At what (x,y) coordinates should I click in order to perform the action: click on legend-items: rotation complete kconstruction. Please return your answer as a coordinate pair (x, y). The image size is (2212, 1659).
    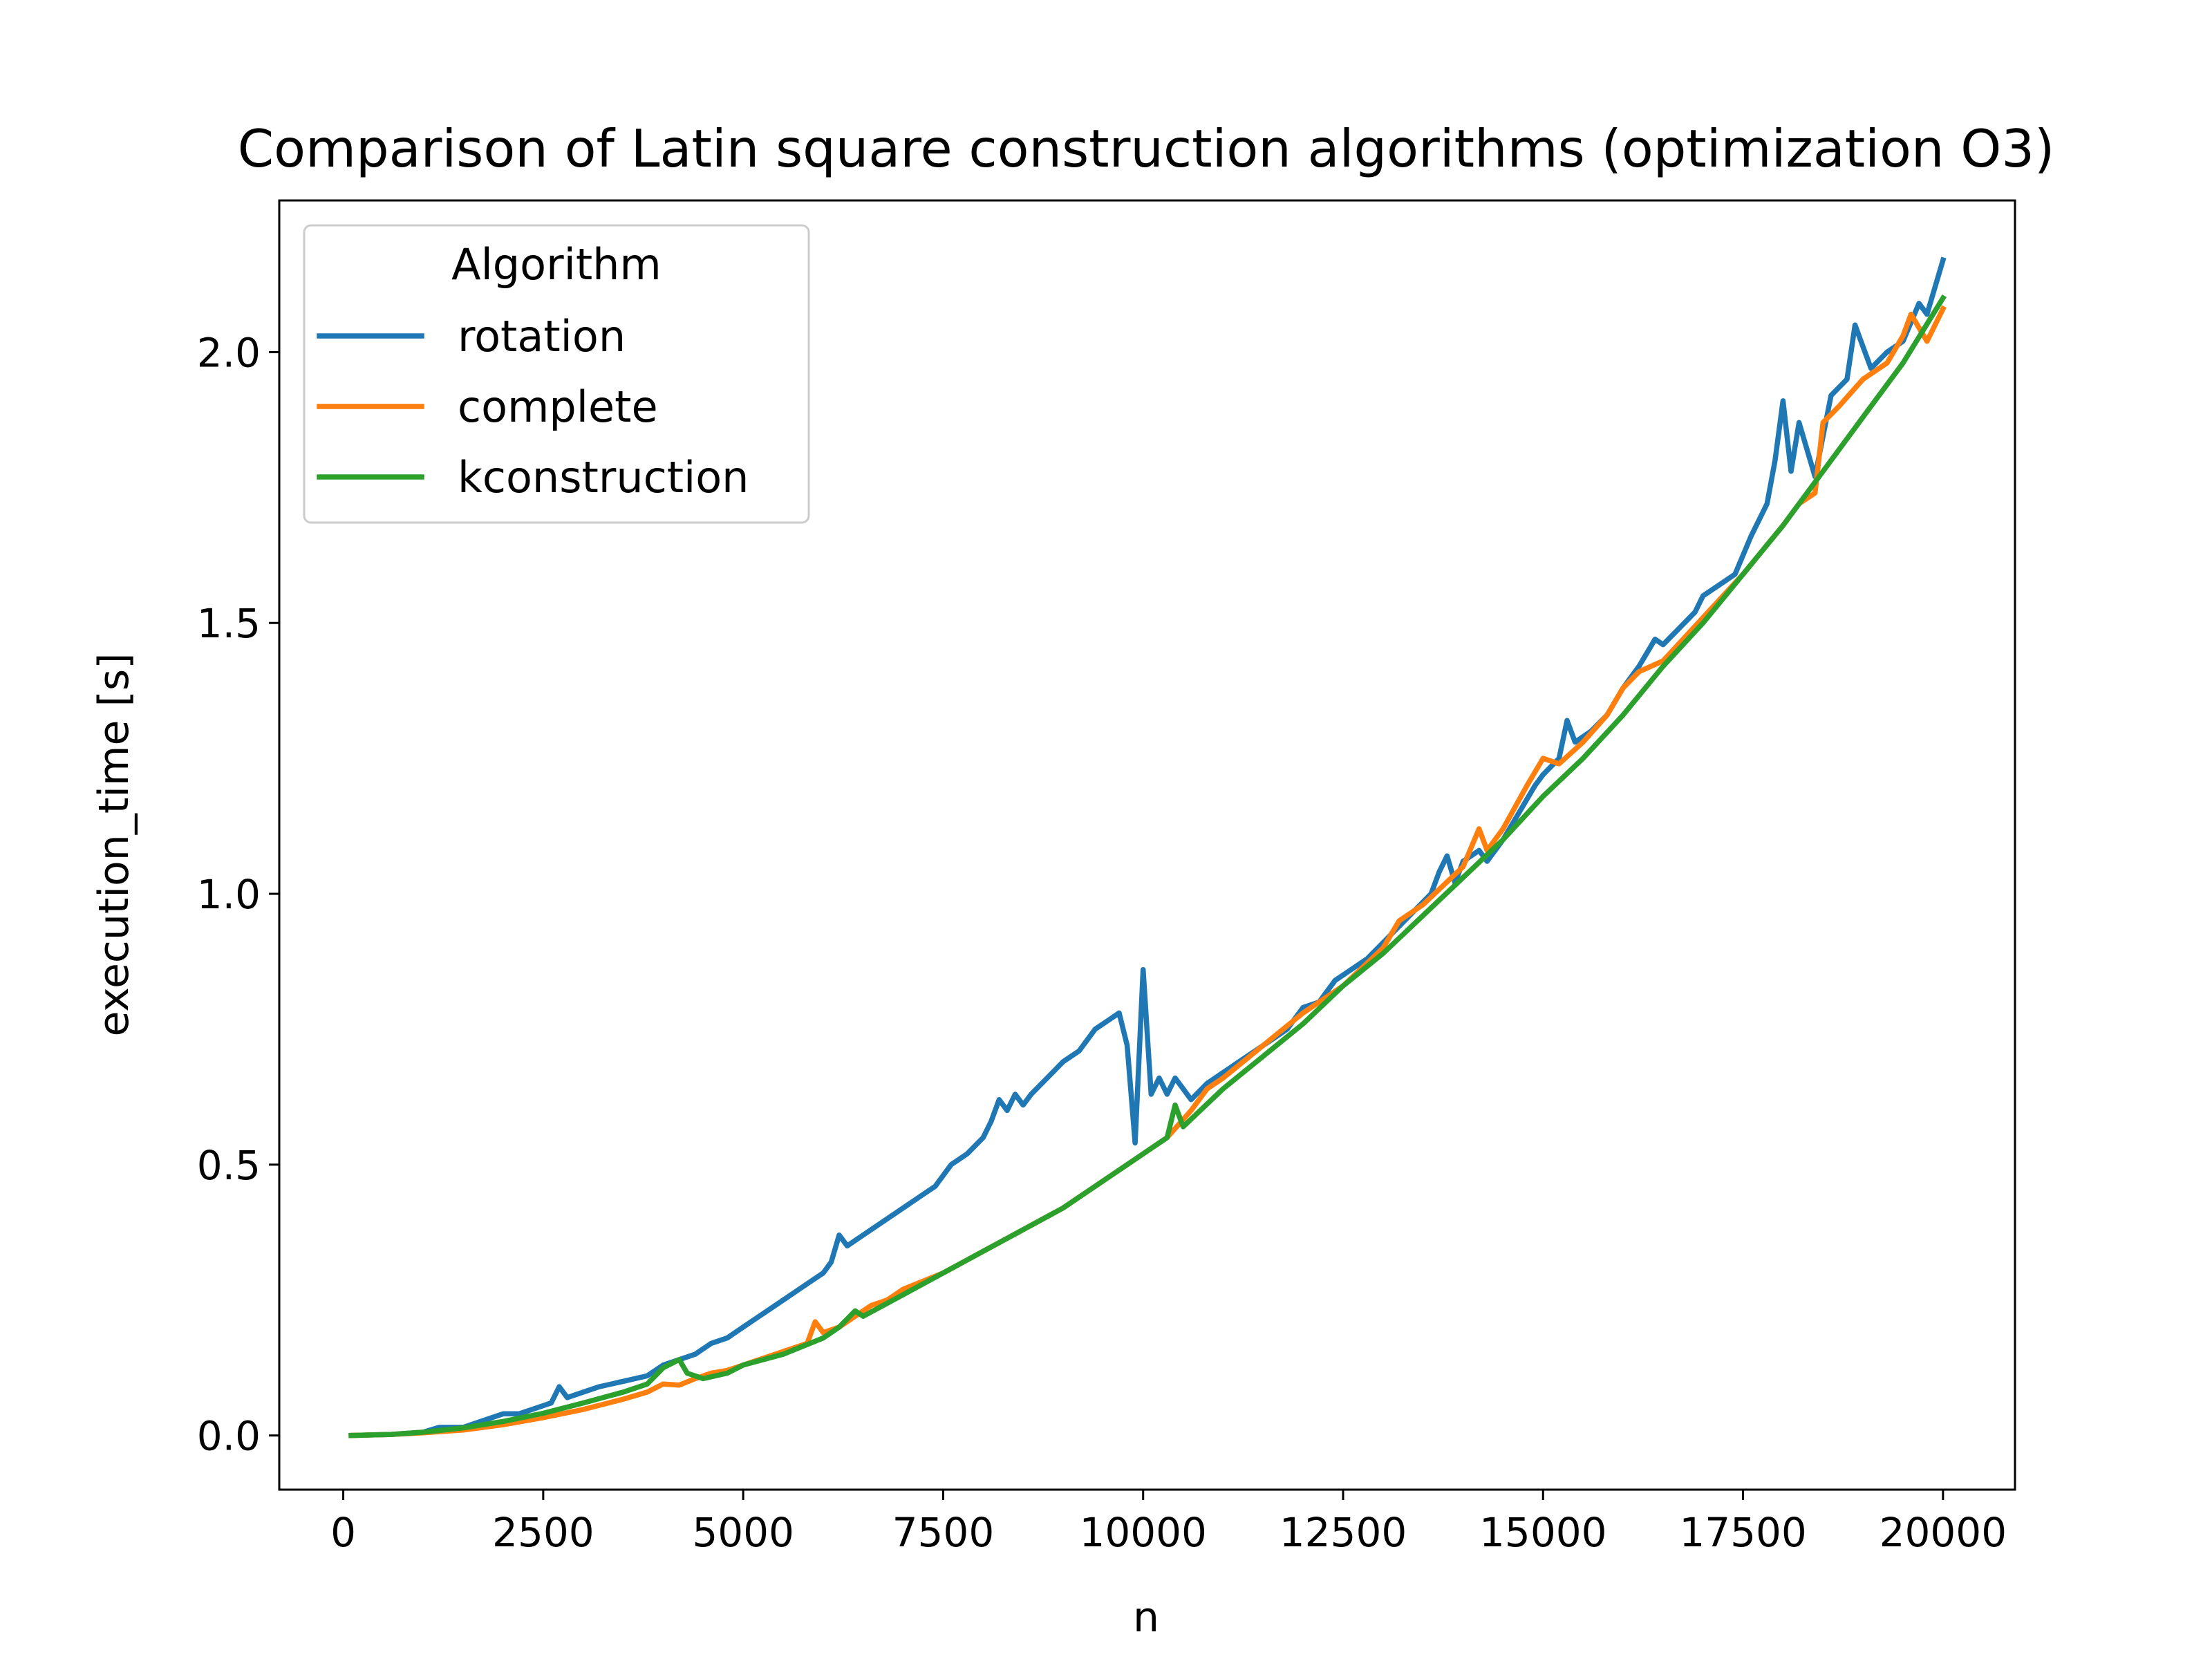
    Looking at the image, I should click on (533, 407).